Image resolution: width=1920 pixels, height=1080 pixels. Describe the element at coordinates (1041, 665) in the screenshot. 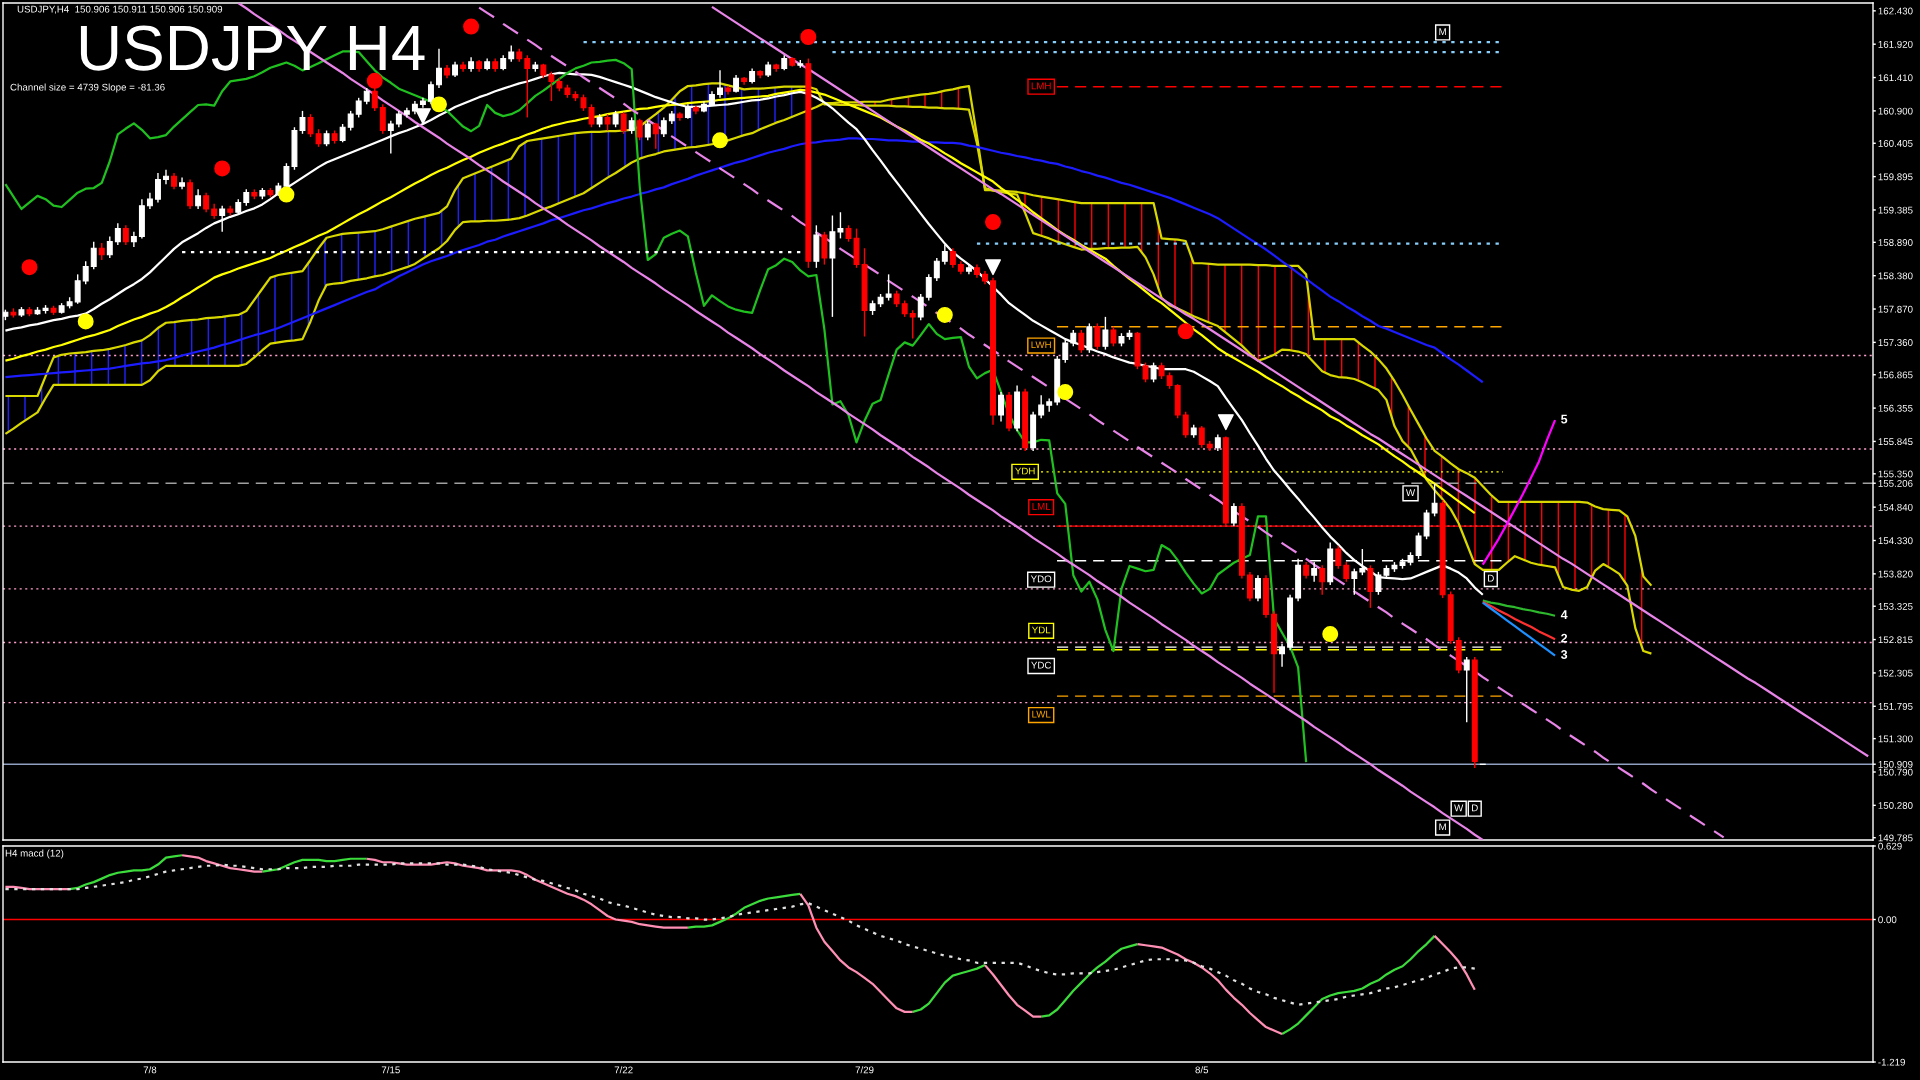

I see `ref-line-label: YDC` at that location.